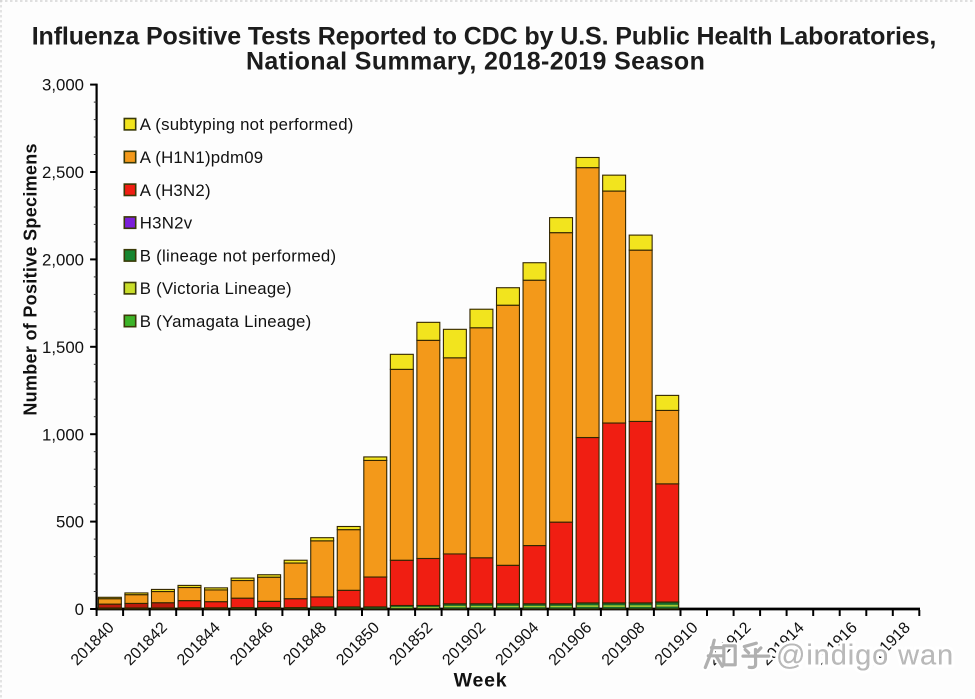  Describe the element at coordinates (166, 223) in the screenshot. I see `svg-text: H3N2v` at that location.